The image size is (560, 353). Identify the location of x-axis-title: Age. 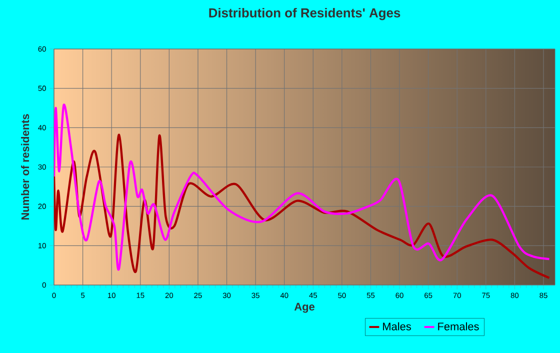
(304, 307).